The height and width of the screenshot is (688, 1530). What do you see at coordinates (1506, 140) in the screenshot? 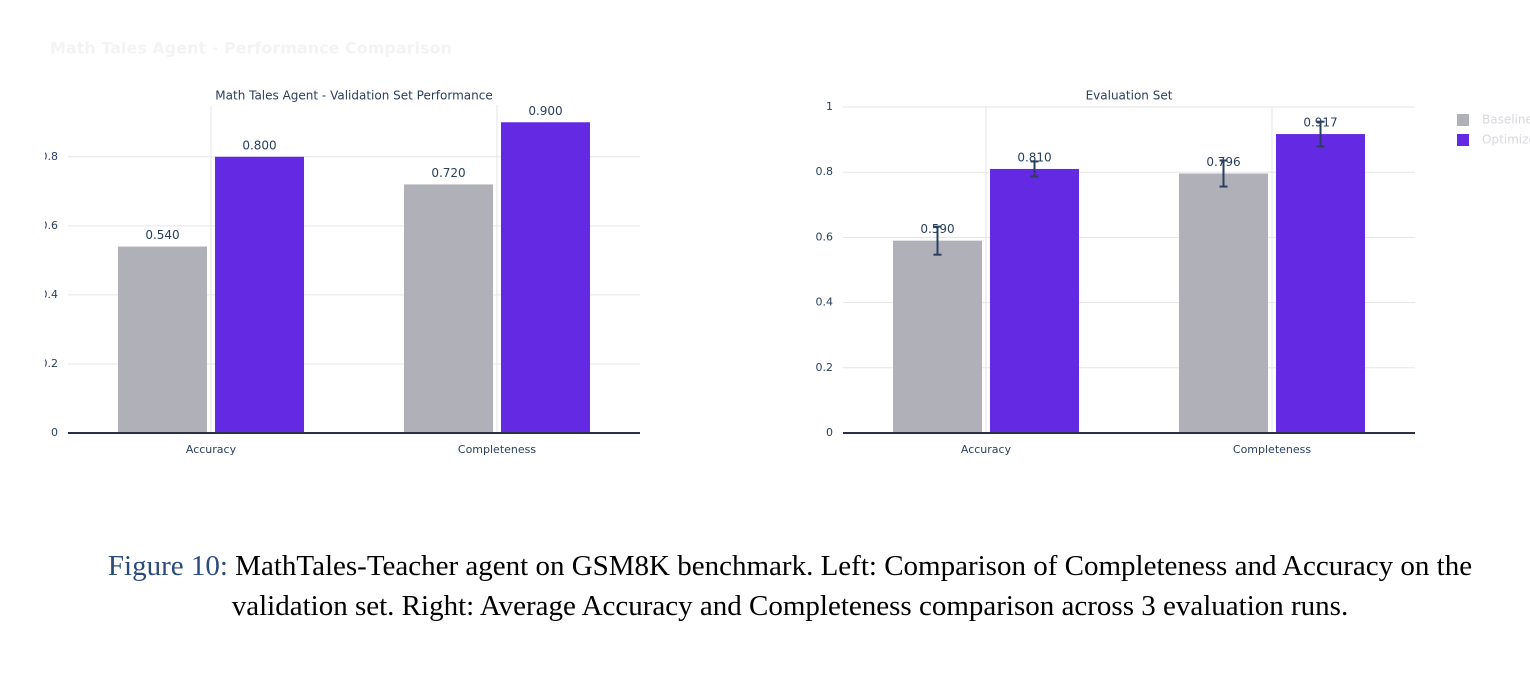
I see `legend-label: Optimized` at bounding box center [1506, 140].